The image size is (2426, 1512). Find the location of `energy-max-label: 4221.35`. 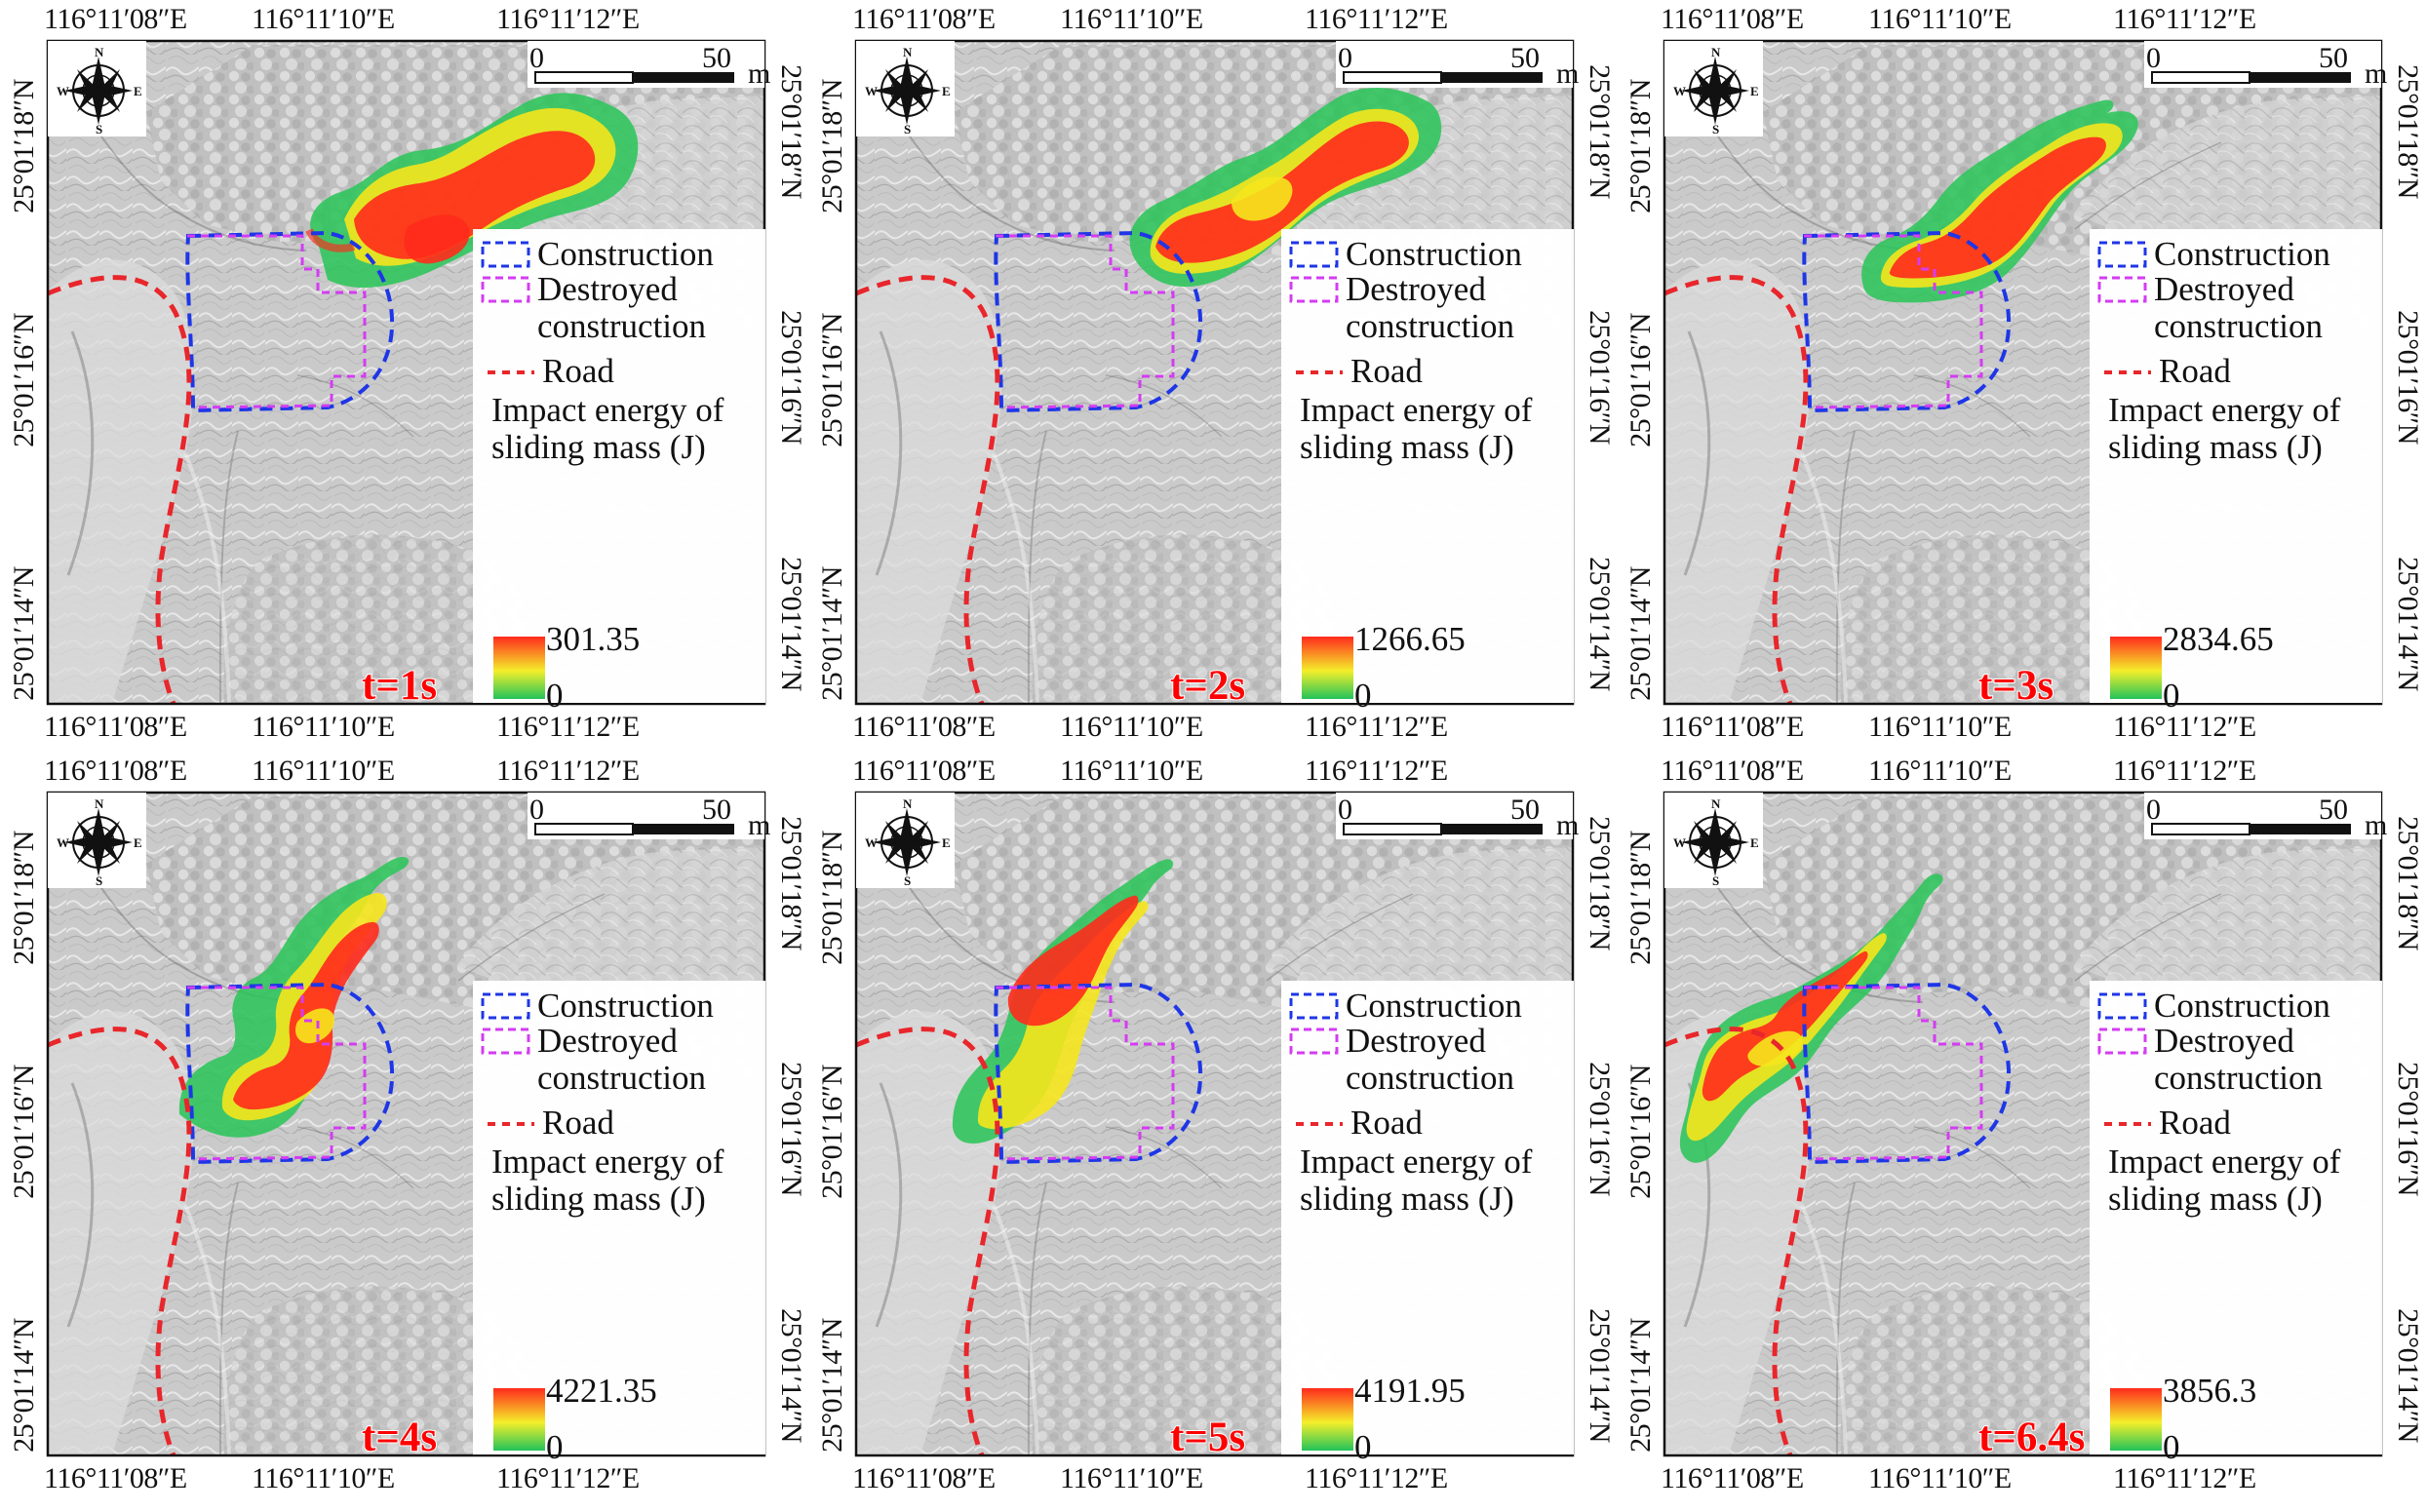

energy-max-label: 4221.35 is located at coordinates (601, 1391).